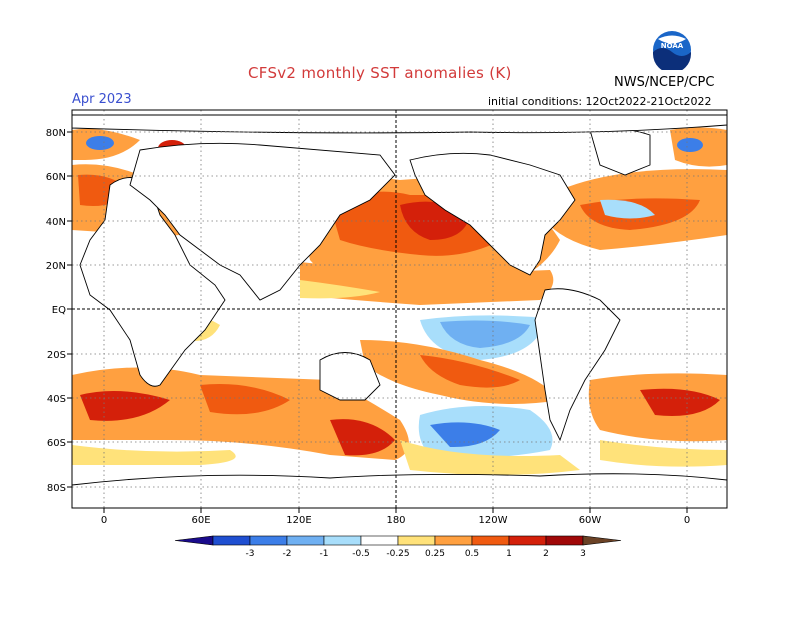  What do you see at coordinates (200, 520) in the screenshot?
I see `lon-label: 60E` at bounding box center [200, 520].